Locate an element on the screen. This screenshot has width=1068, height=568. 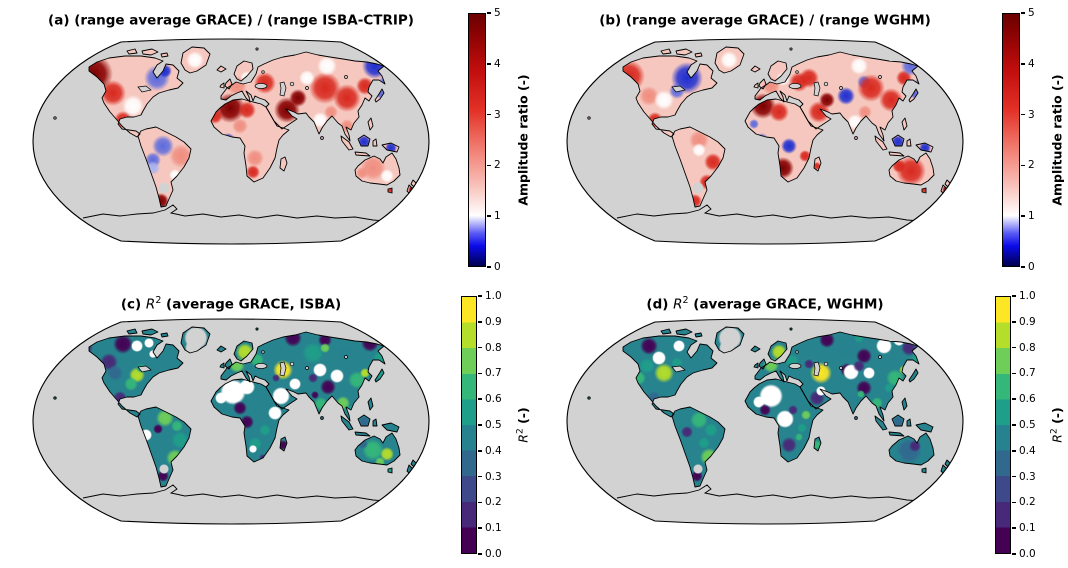
panel-title-b: (b) (range average GRACE) / (range WGHM) is located at coordinates (765, 20).